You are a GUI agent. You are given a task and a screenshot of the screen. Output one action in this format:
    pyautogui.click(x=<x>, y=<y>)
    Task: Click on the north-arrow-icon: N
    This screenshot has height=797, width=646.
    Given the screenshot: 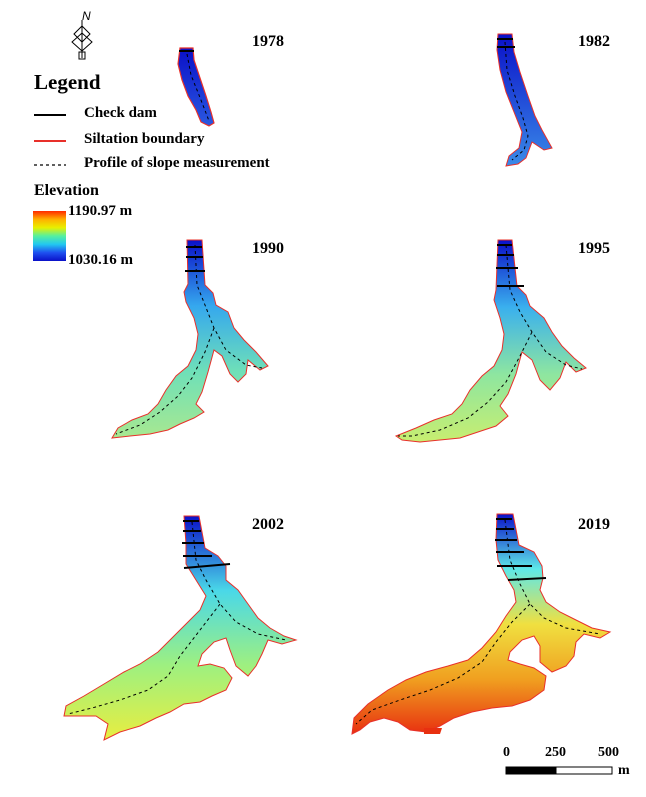 What is the action you would take?
    pyautogui.click(x=82, y=34)
    